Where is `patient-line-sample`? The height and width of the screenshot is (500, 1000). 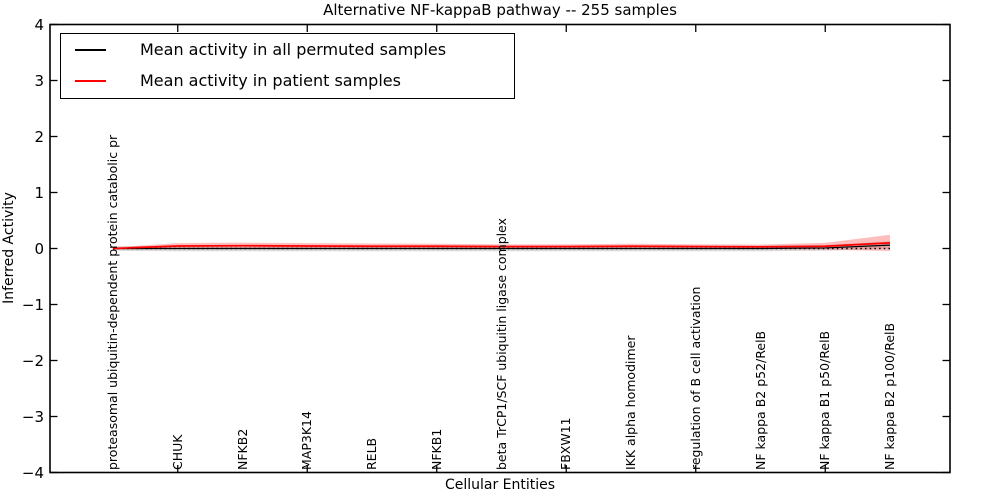
patient-line-sample is located at coordinates (90, 80).